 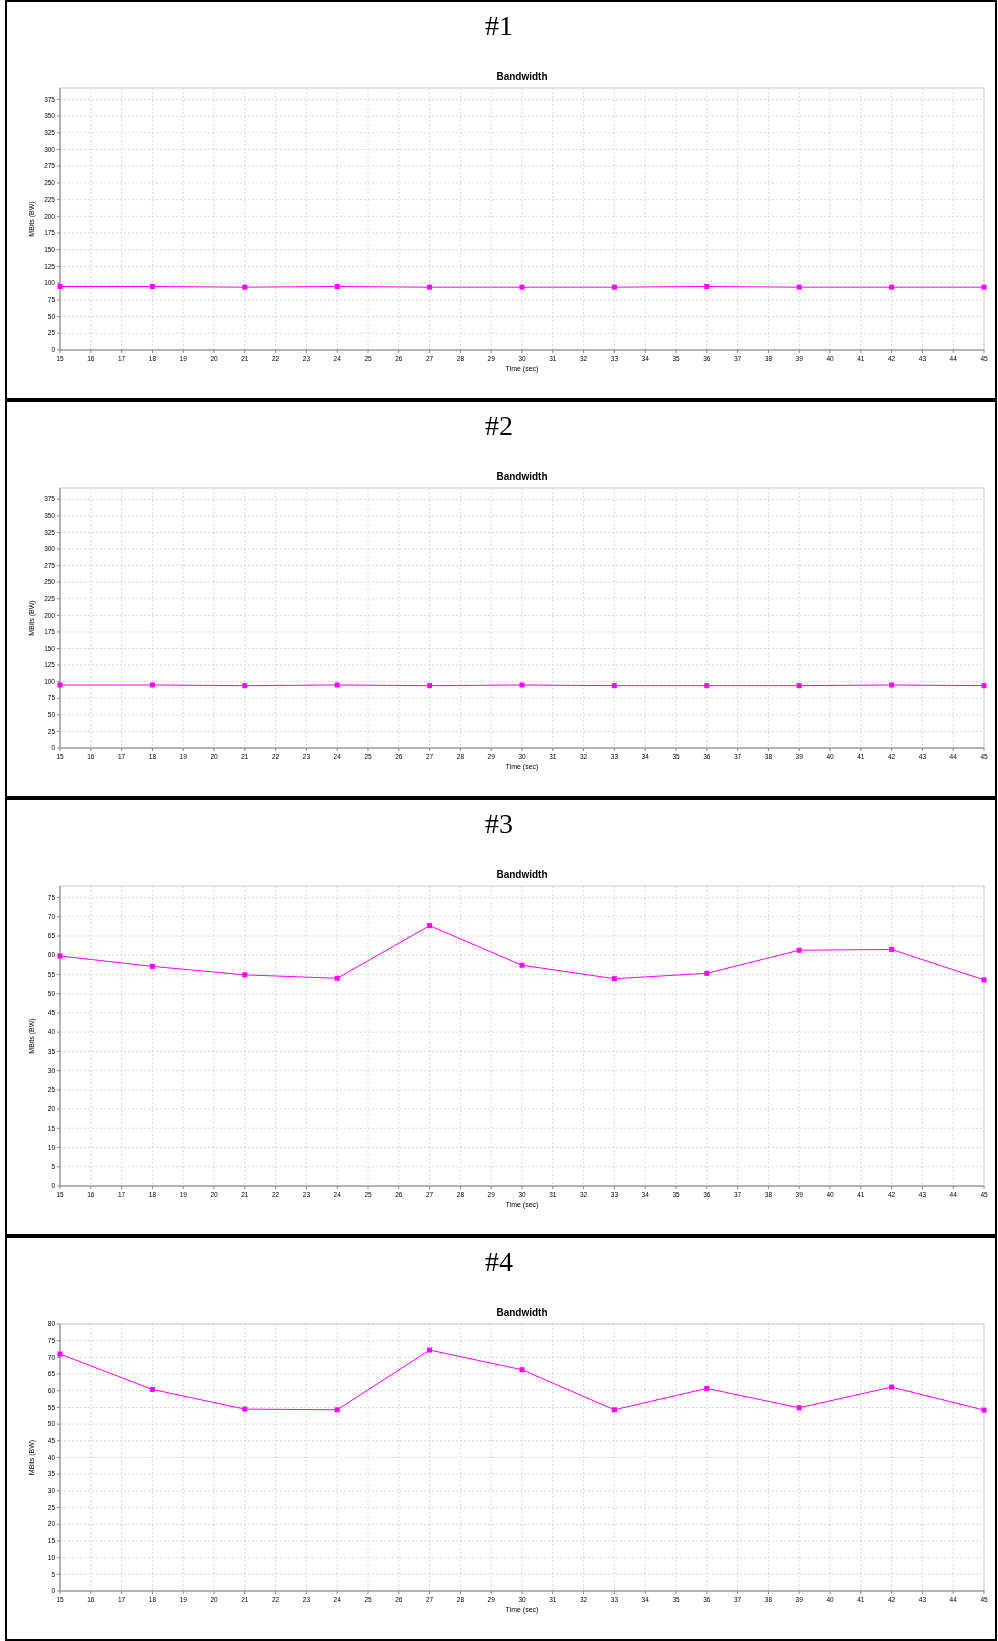 I want to click on text: #1, so click(x=499, y=25).